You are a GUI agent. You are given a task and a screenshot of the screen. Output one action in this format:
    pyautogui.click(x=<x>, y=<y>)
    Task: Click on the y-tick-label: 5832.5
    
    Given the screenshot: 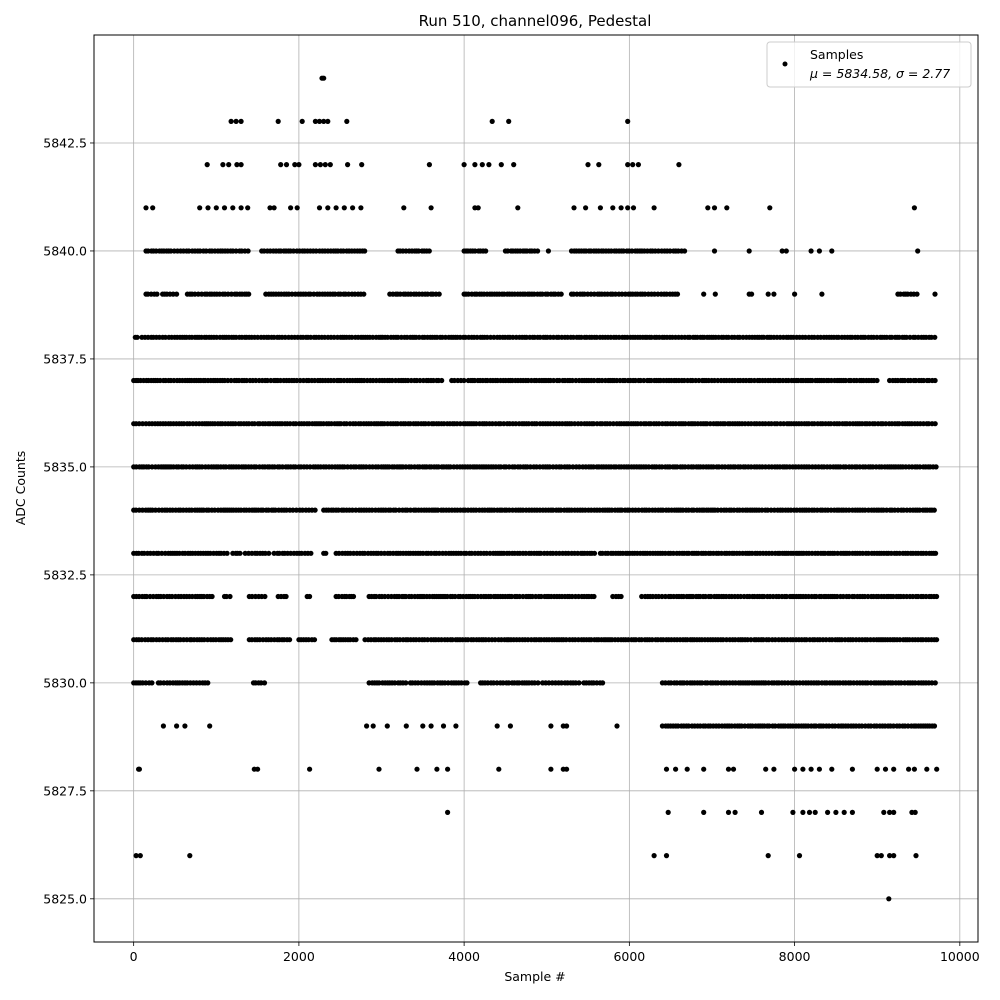 What is the action you would take?
    pyautogui.click(x=65, y=574)
    